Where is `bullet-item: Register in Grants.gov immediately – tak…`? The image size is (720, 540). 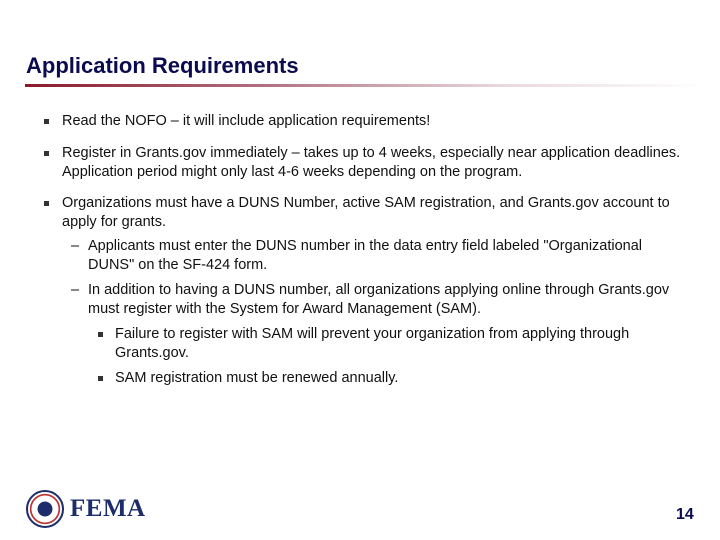 bullet-item: Register in Grants.gov immediately – tak… is located at coordinates (373, 162).